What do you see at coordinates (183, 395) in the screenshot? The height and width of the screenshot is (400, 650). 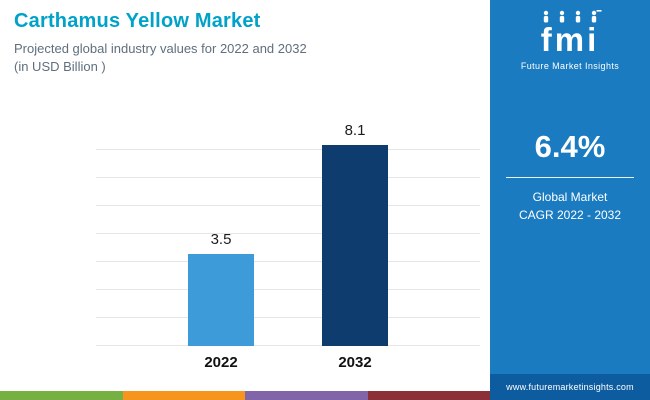 I see `strip-segment-orange` at bounding box center [183, 395].